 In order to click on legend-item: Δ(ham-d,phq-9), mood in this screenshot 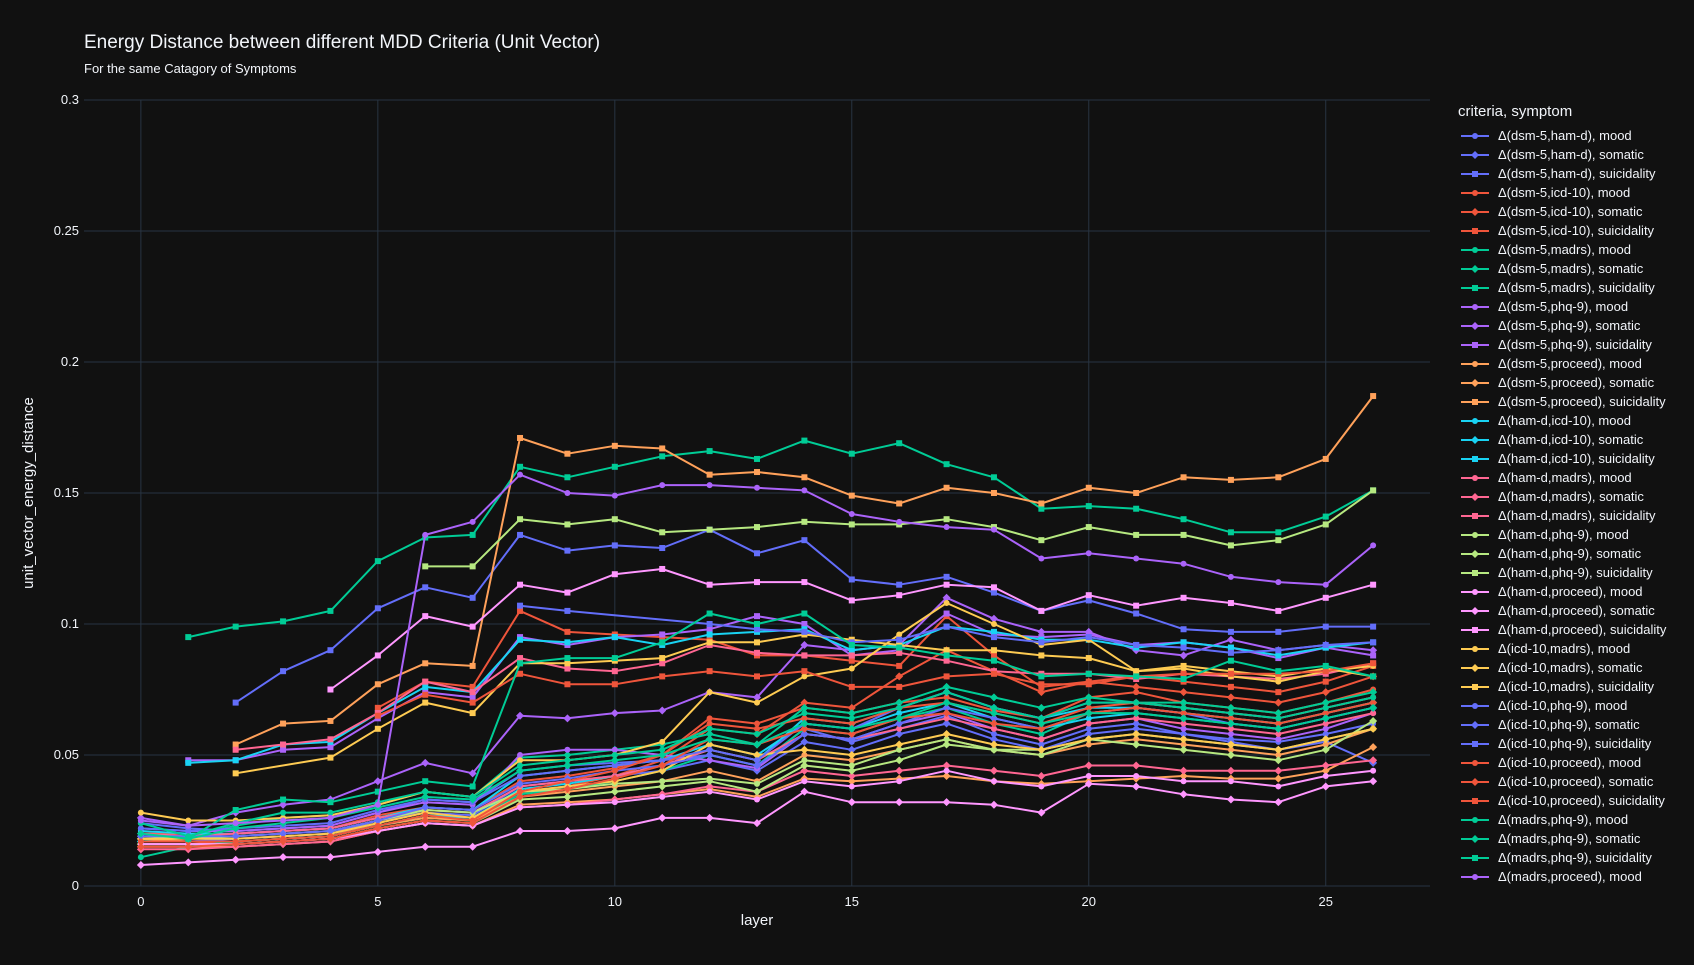, I will do `click(1576, 534)`.